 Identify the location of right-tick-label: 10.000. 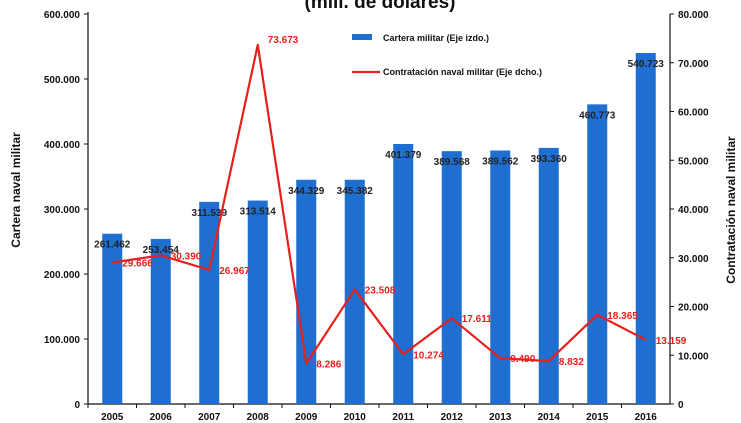
(693, 356).